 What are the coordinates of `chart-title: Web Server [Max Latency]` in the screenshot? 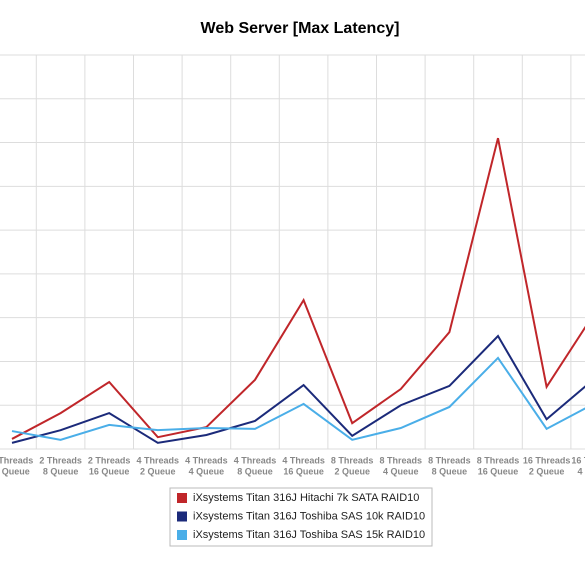 It's located at (300, 28).